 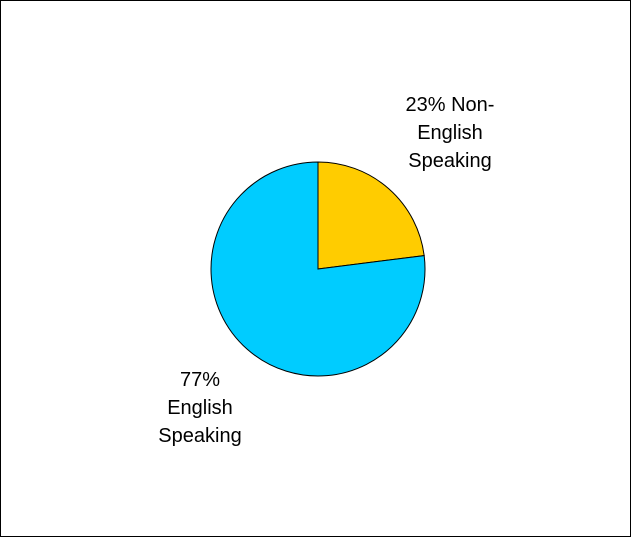 I want to click on slice-label-line: 77%, so click(x=200, y=380).